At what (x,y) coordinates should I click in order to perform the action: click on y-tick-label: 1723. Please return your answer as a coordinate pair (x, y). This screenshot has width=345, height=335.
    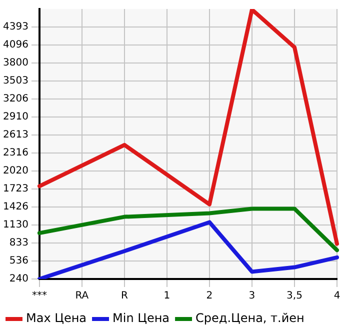
    Looking at the image, I should click on (15, 189).